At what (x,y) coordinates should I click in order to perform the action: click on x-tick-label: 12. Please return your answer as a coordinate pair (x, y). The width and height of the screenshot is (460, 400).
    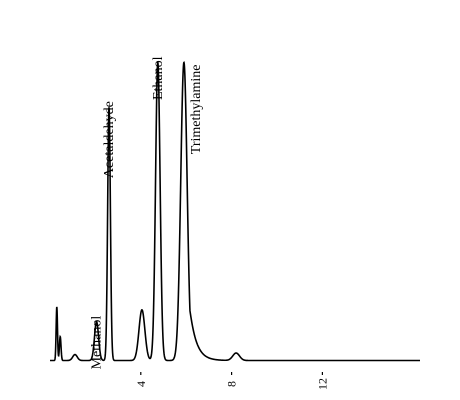
    Looking at the image, I should click on (322, 384).